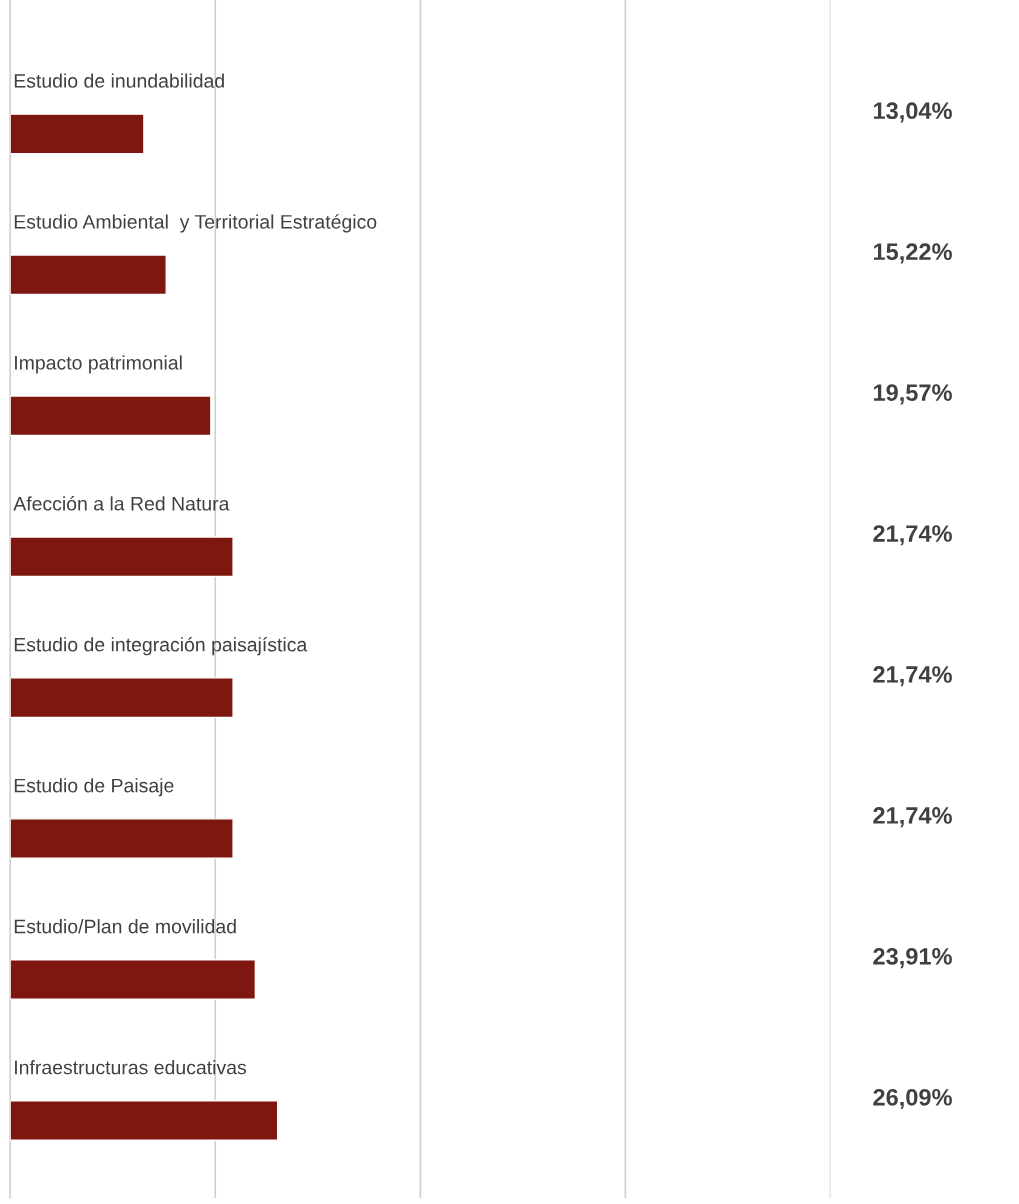  I want to click on data-label: 26,09%, so click(912, 1099).